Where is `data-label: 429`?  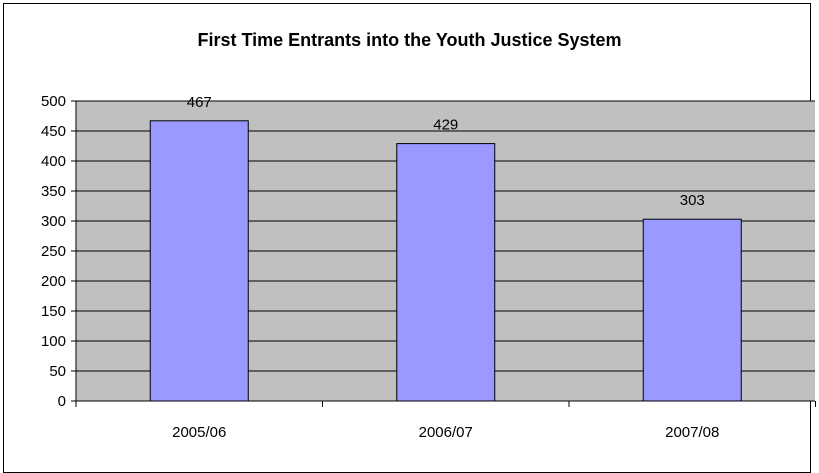 data-label: 429 is located at coordinates (445, 125).